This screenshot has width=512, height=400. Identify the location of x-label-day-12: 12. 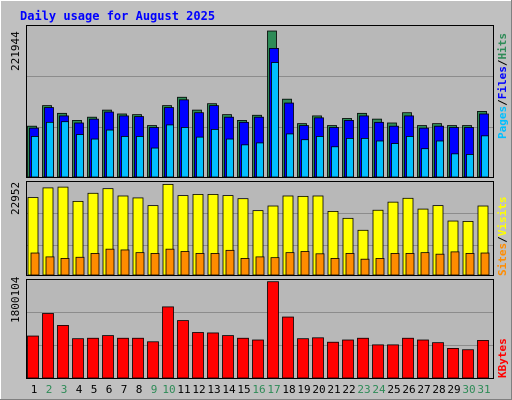
(198, 389).